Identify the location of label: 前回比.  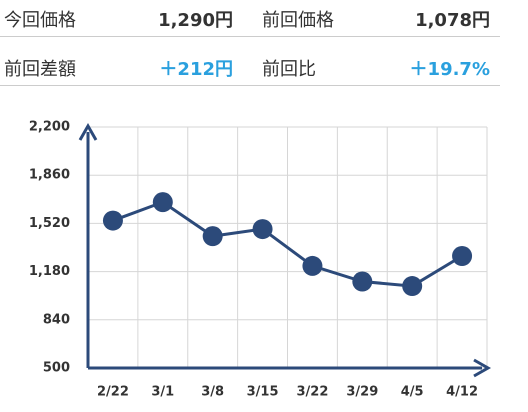
(289, 69).